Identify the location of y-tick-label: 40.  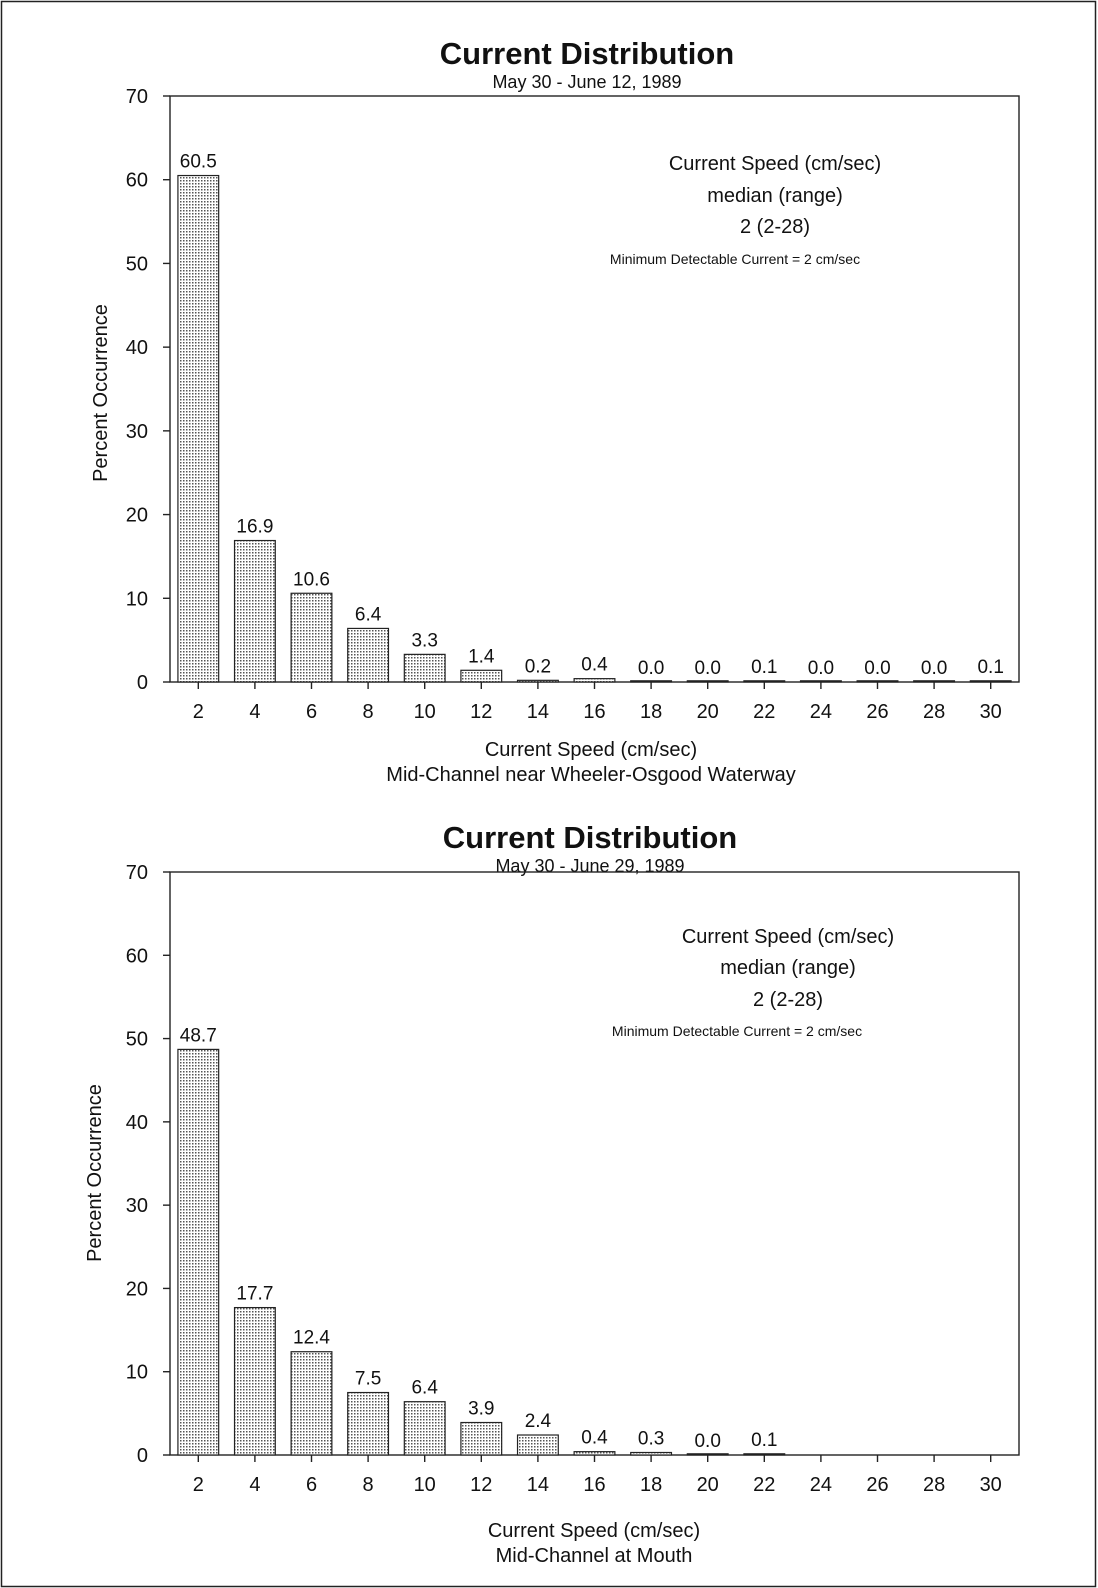
(137, 348).